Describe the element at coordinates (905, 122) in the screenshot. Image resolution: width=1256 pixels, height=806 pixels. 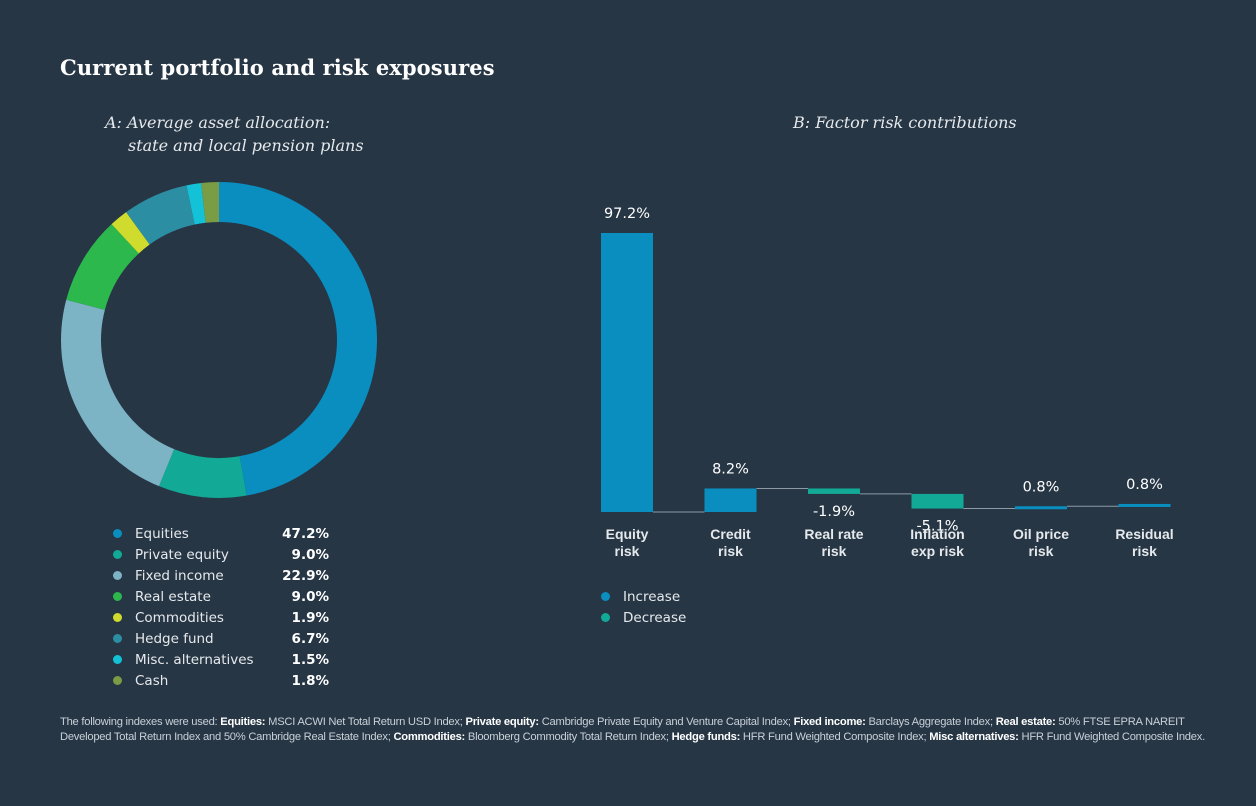
I see `waterfall-chart-title: B: Factor risk contributions` at that location.